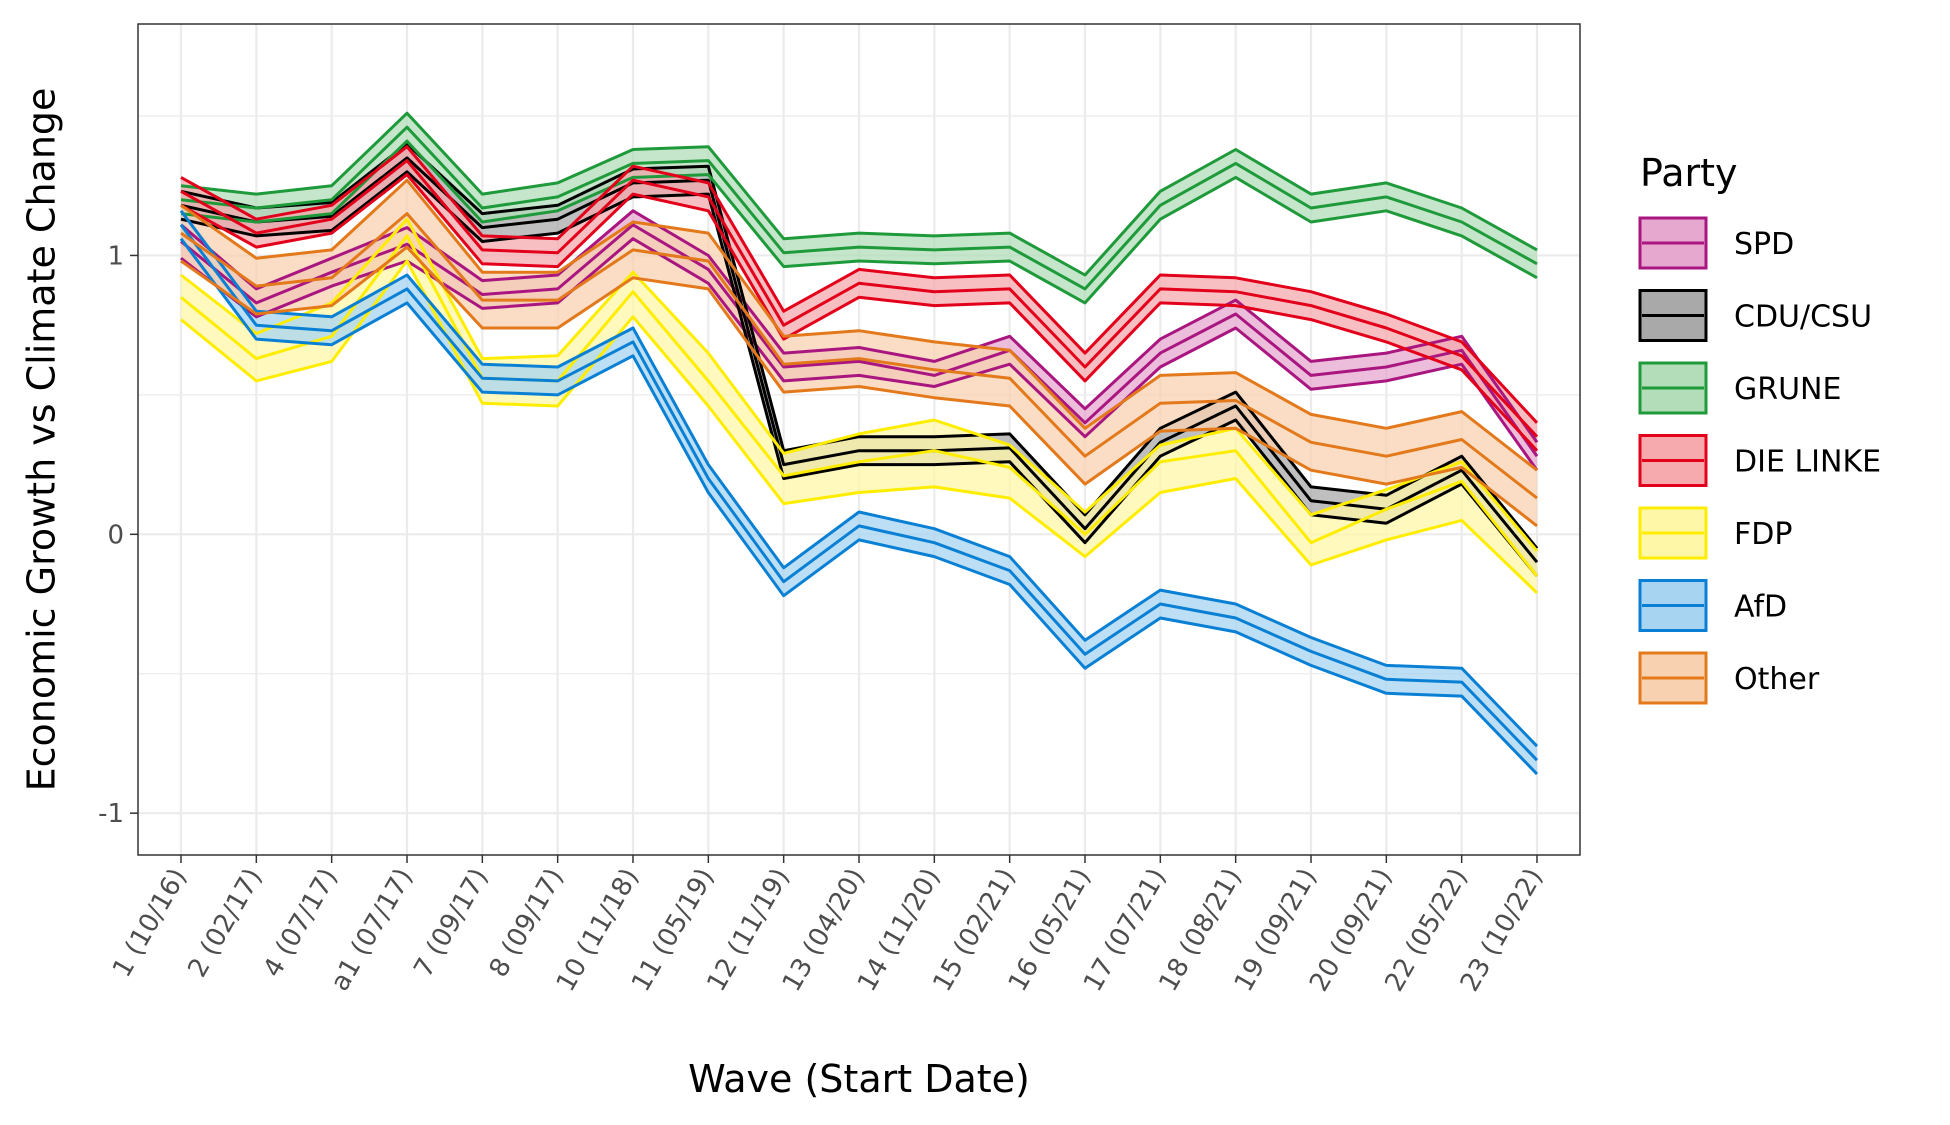 This screenshot has height=1125, width=1950. What do you see at coordinates (1760, 607) in the screenshot?
I see `legend-label-afd: AfD` at bounding box center [1760, 607].